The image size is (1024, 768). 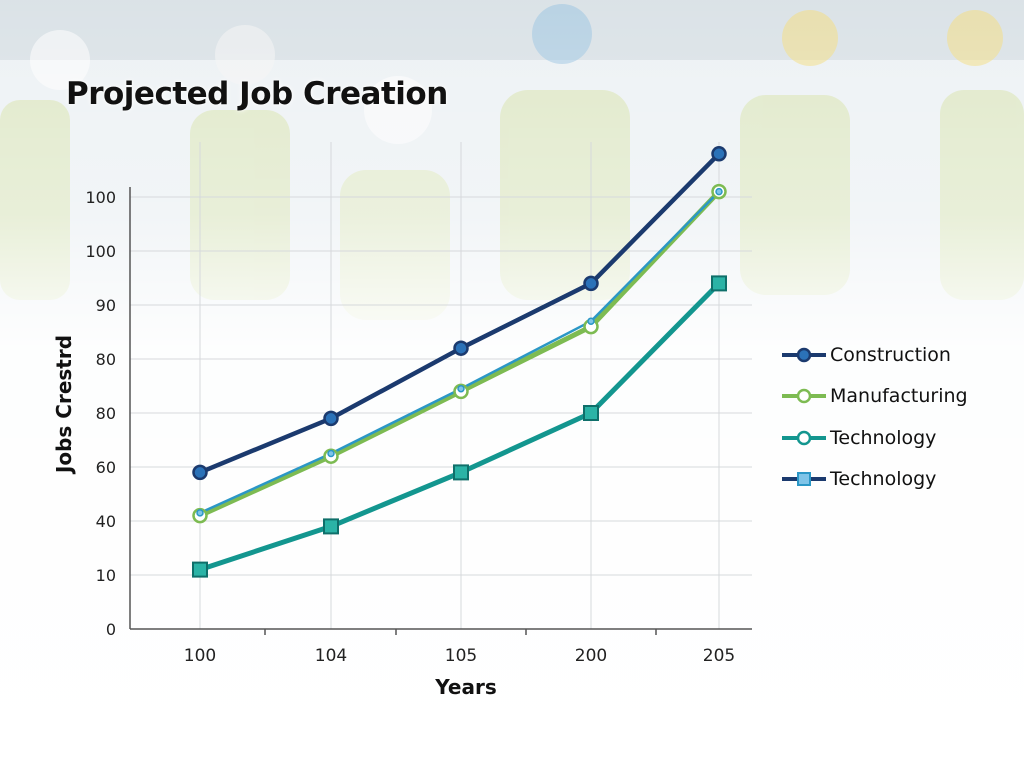 I want to click on legend-label-technology-blue: Technology, so click(x=883, y=479).